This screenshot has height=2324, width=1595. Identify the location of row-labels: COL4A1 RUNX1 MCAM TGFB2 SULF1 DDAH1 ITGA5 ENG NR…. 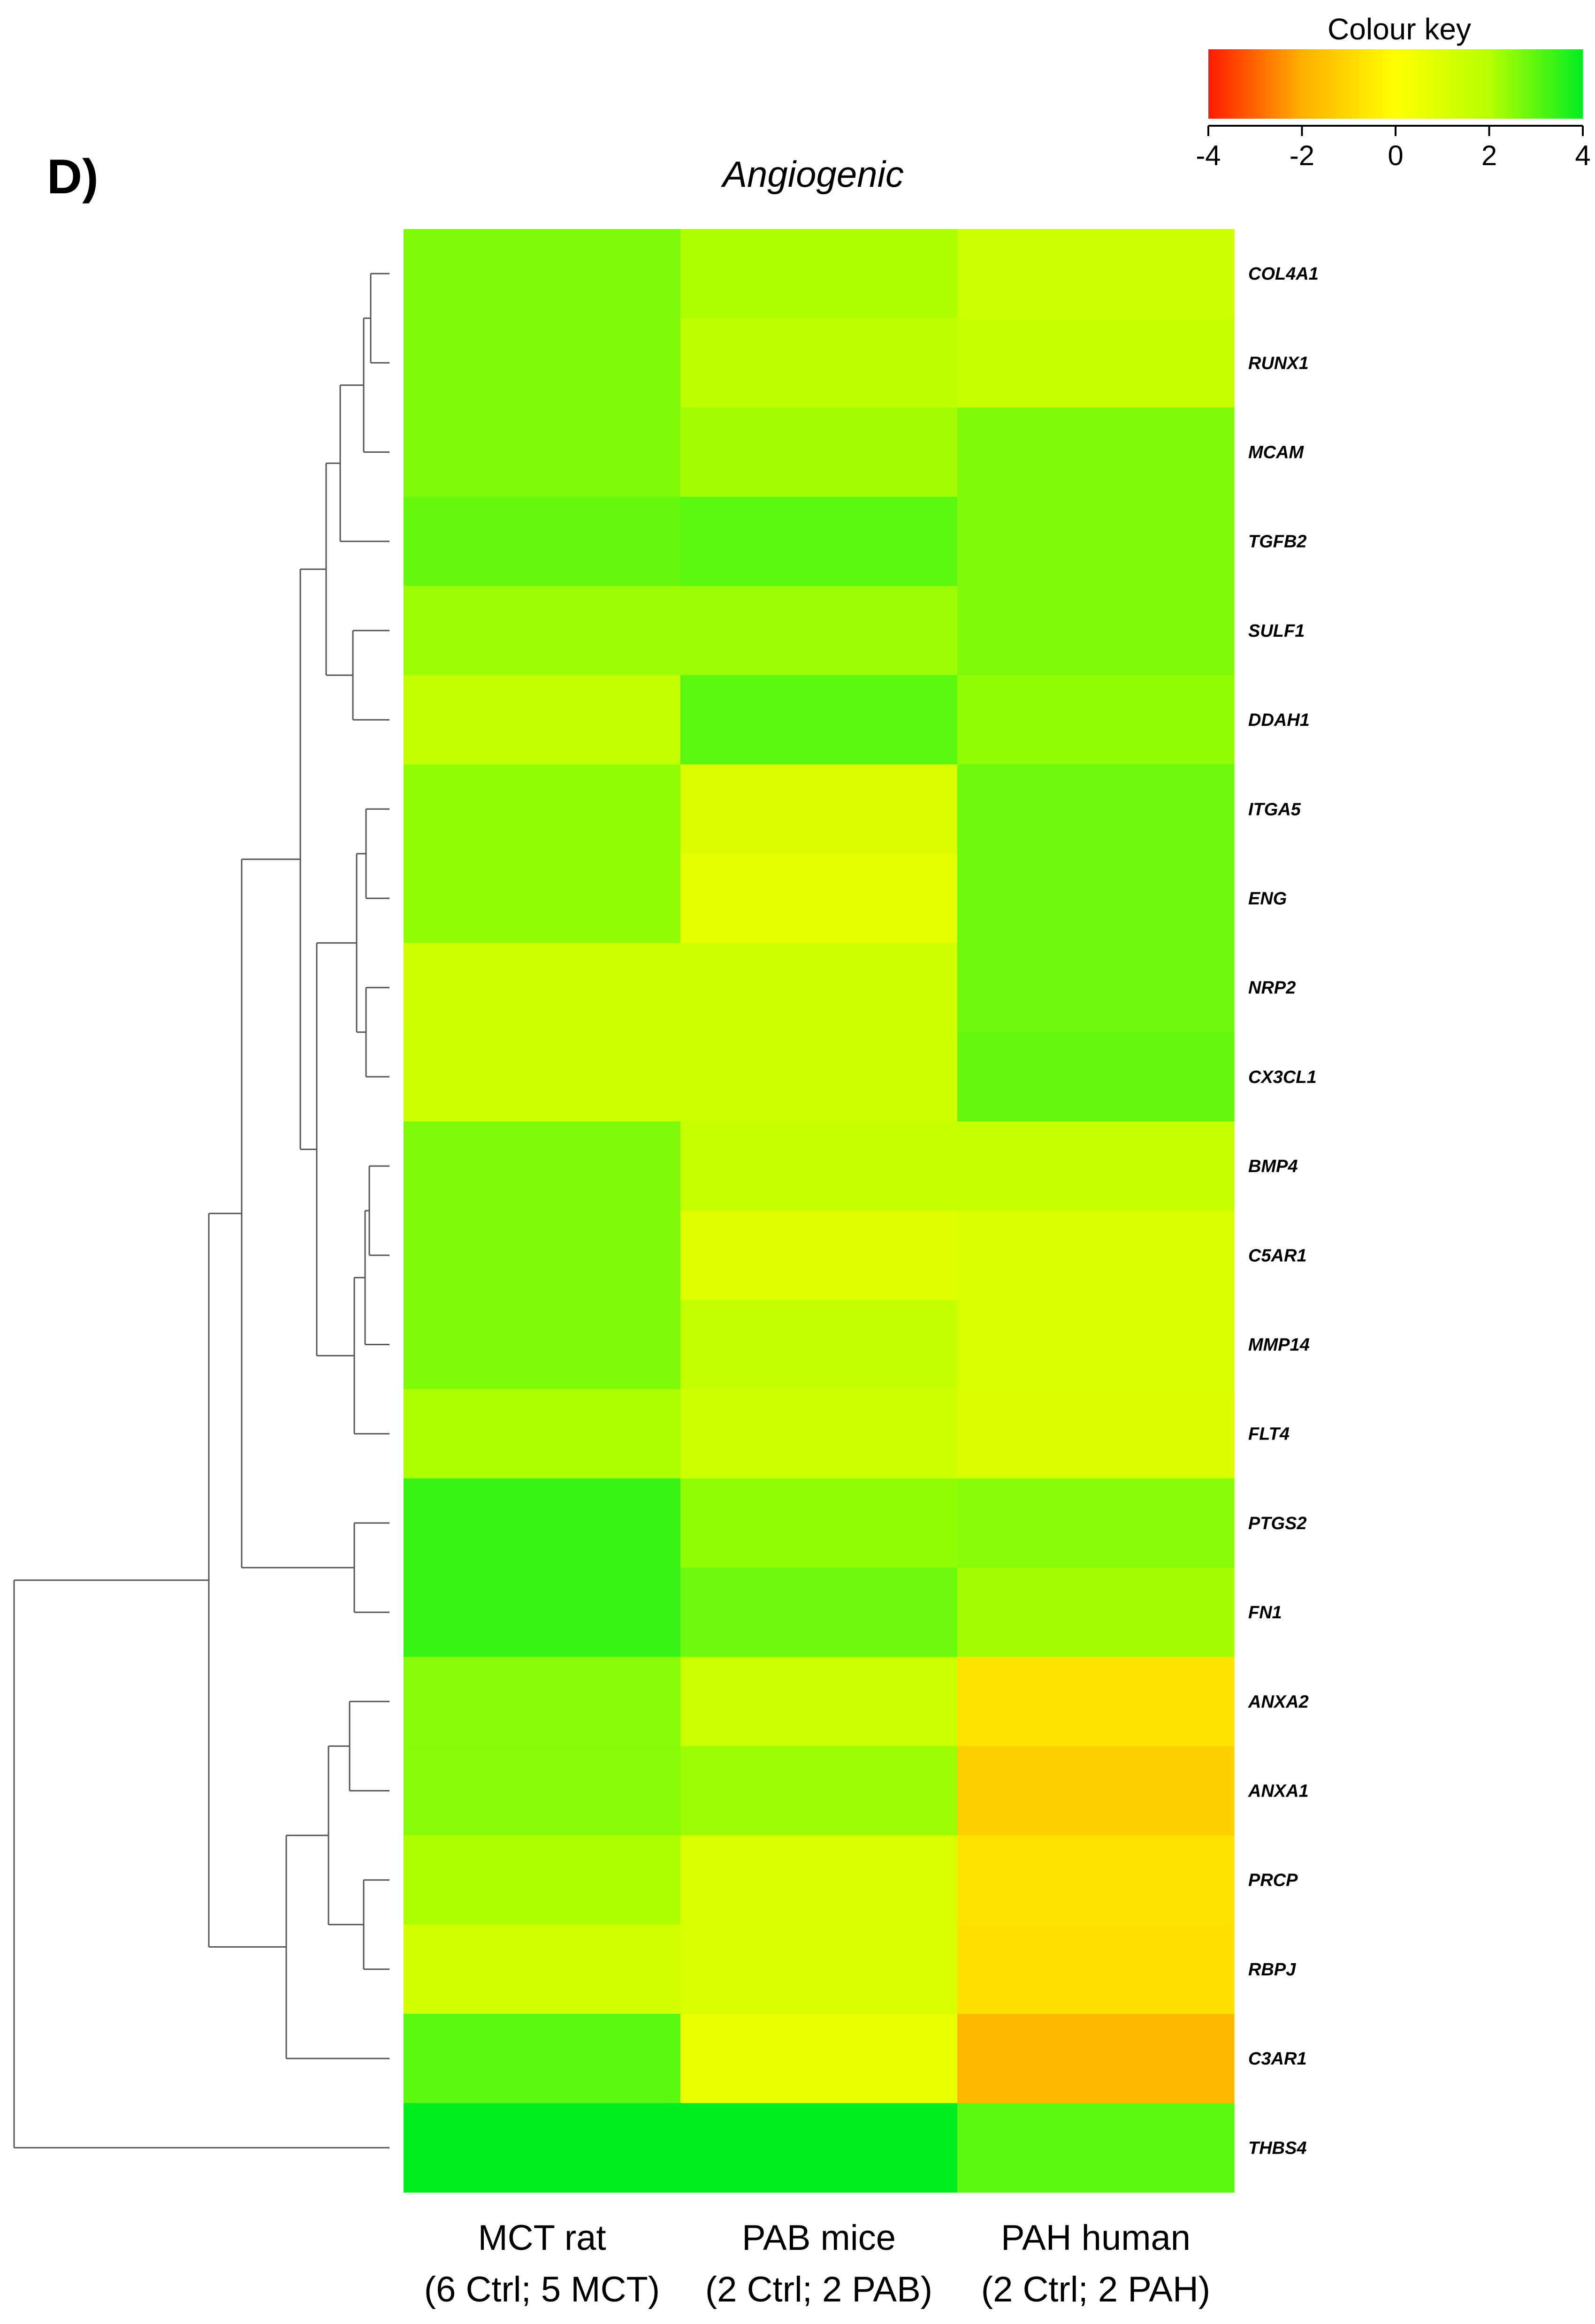
(1283, 1211).